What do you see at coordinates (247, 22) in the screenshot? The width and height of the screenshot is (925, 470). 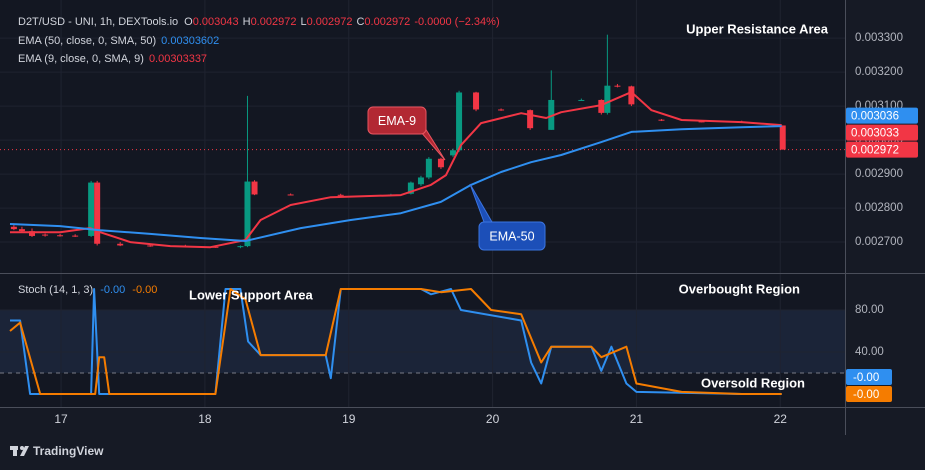 I see `ohlc-key: H` at bounding box center [247, 22].